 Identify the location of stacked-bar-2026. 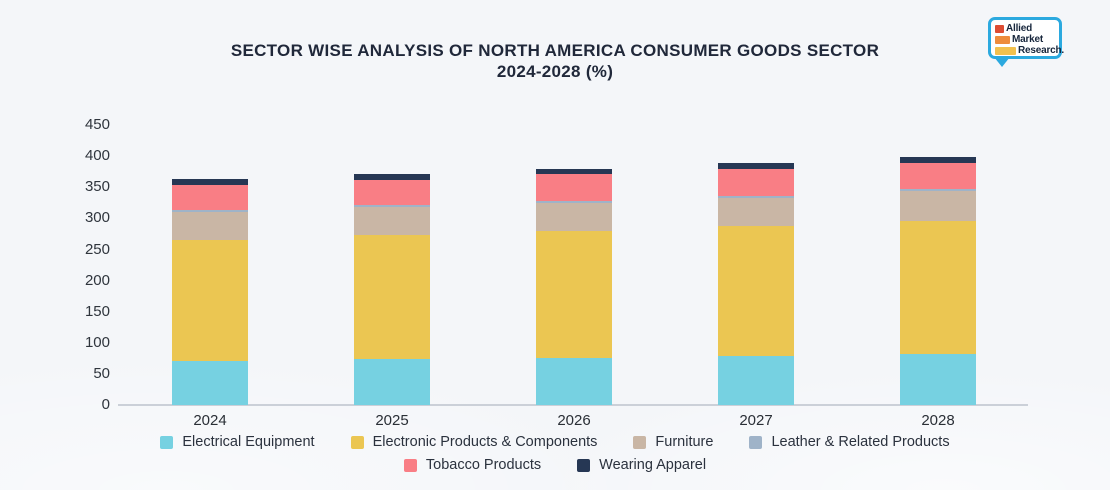
(574, 286).